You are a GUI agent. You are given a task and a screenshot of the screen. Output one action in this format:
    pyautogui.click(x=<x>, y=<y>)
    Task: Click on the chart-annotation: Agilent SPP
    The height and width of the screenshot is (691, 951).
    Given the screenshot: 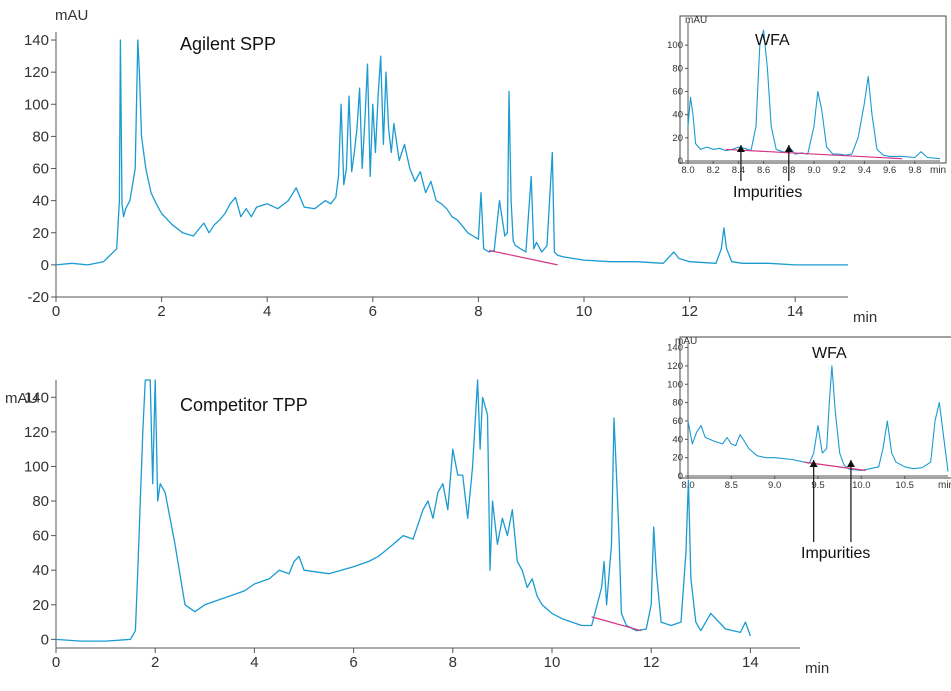 What is the action you would take?
    pyautogui.click(x=228, y=44)
    